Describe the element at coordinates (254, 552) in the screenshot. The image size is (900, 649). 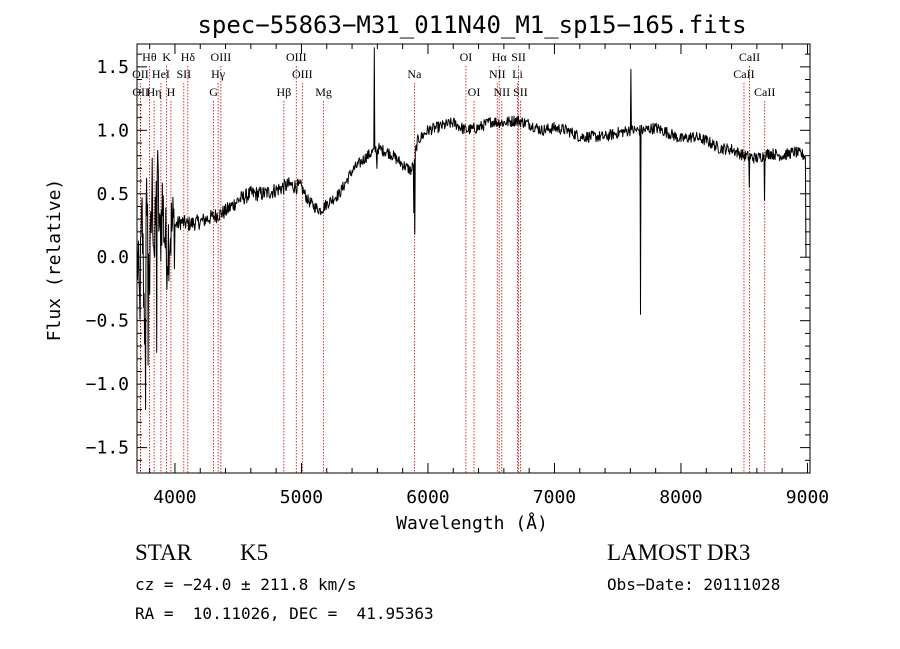
I see `object-subclass: K5` at that location.